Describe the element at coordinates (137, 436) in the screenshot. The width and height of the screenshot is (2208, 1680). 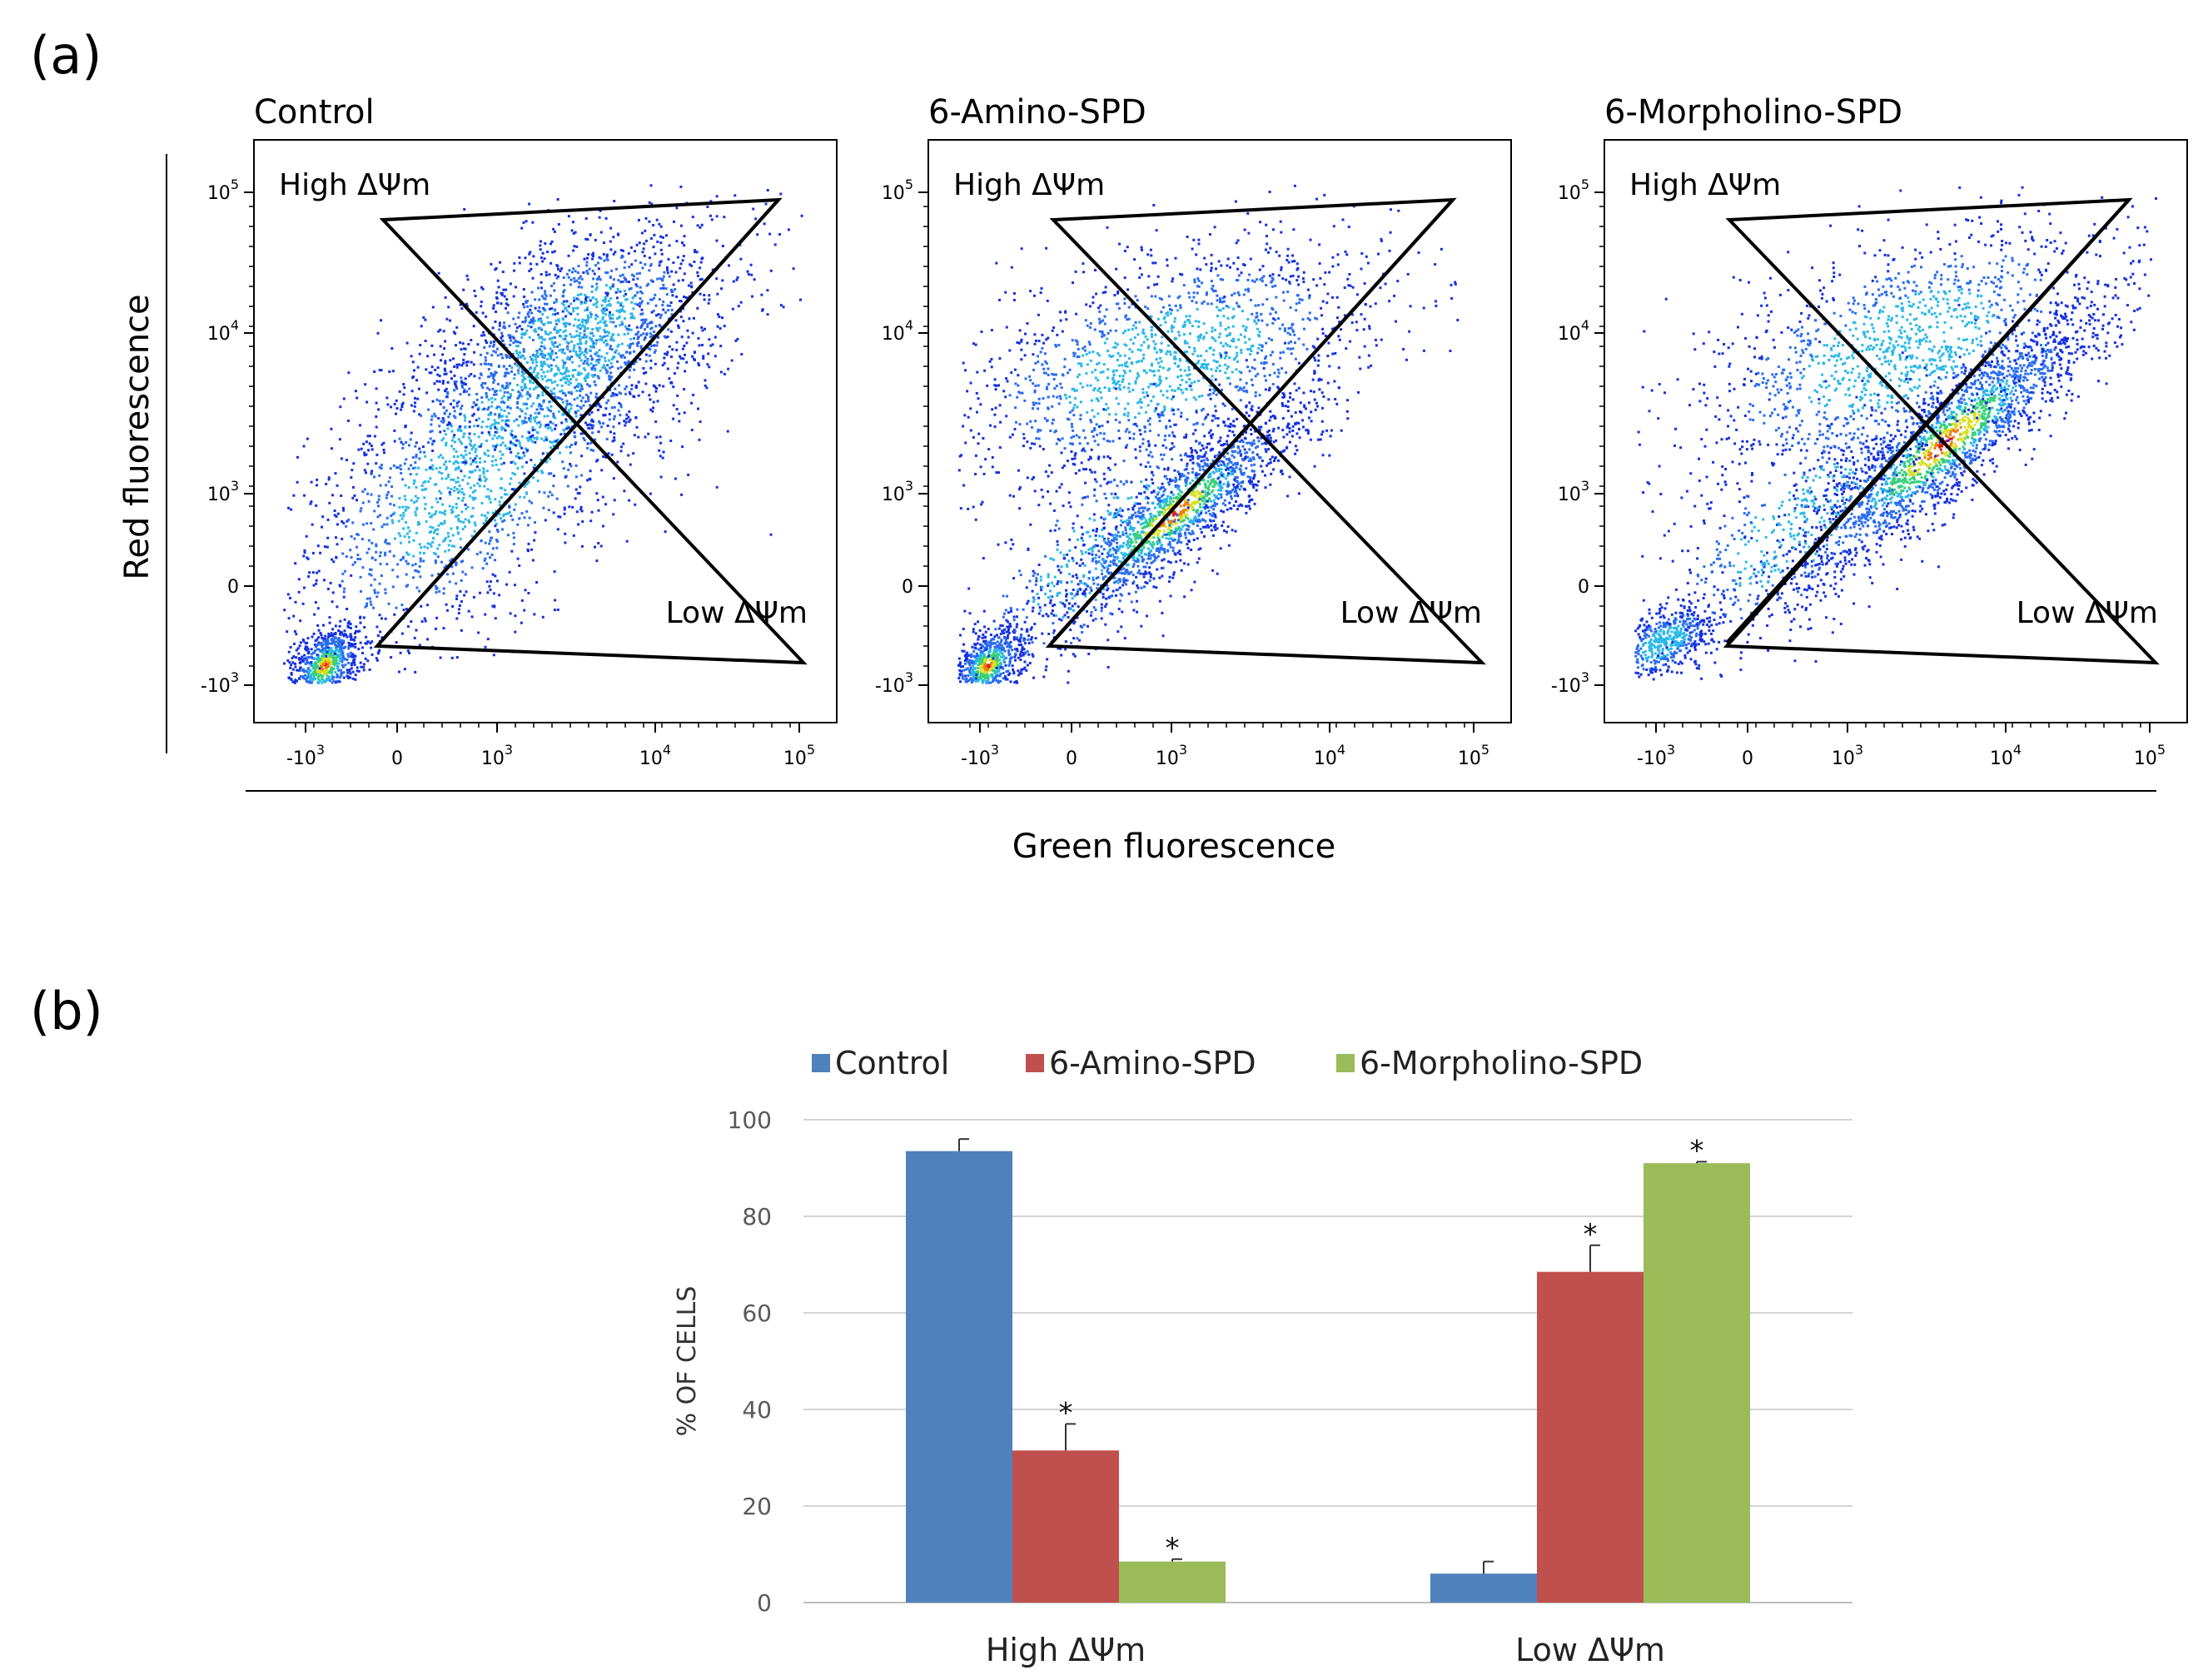
I see `panel-a-ylabel: Red fluorescence` at that location.